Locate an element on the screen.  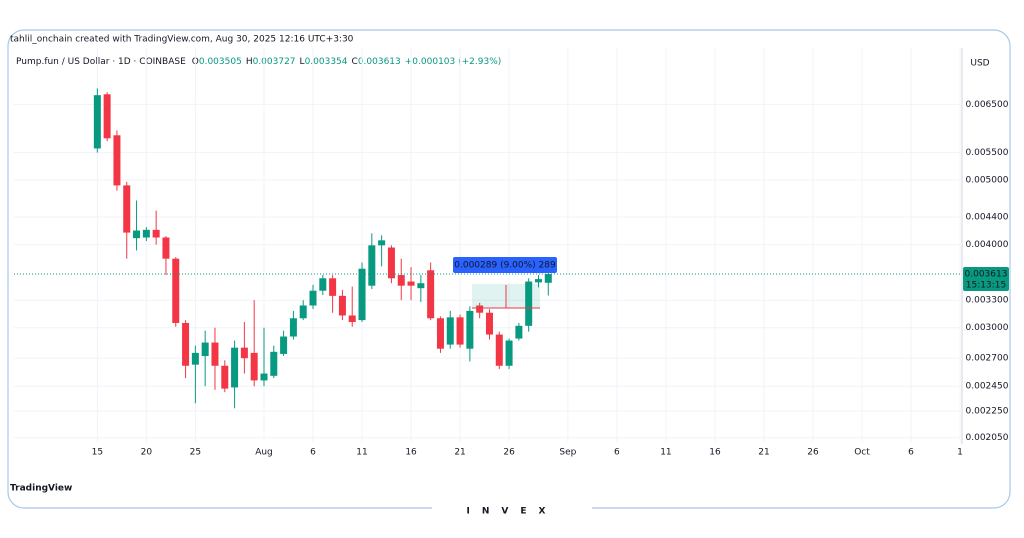
y-tick-label: 0.002700 is located at coordinates (987, 359).